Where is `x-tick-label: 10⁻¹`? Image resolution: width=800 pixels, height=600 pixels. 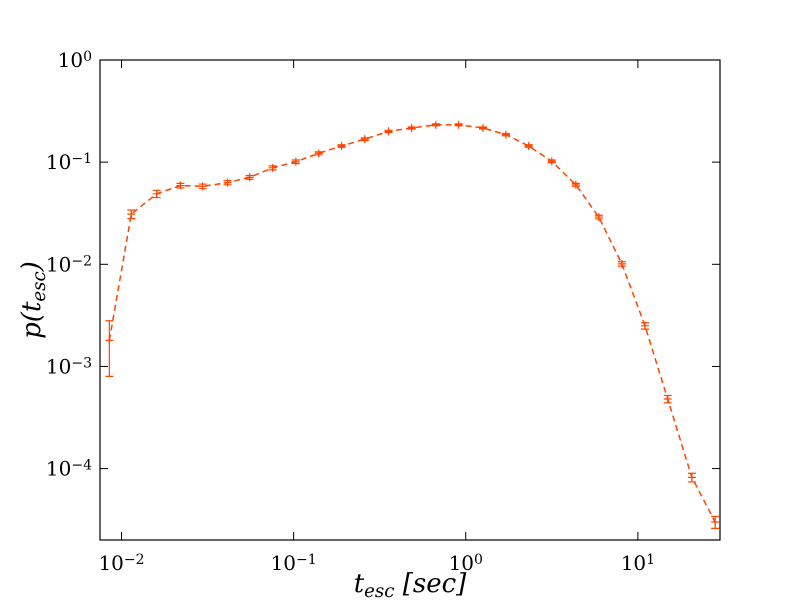 x-tick-label: 10⁻¹ is located at coordinates (294, 563).